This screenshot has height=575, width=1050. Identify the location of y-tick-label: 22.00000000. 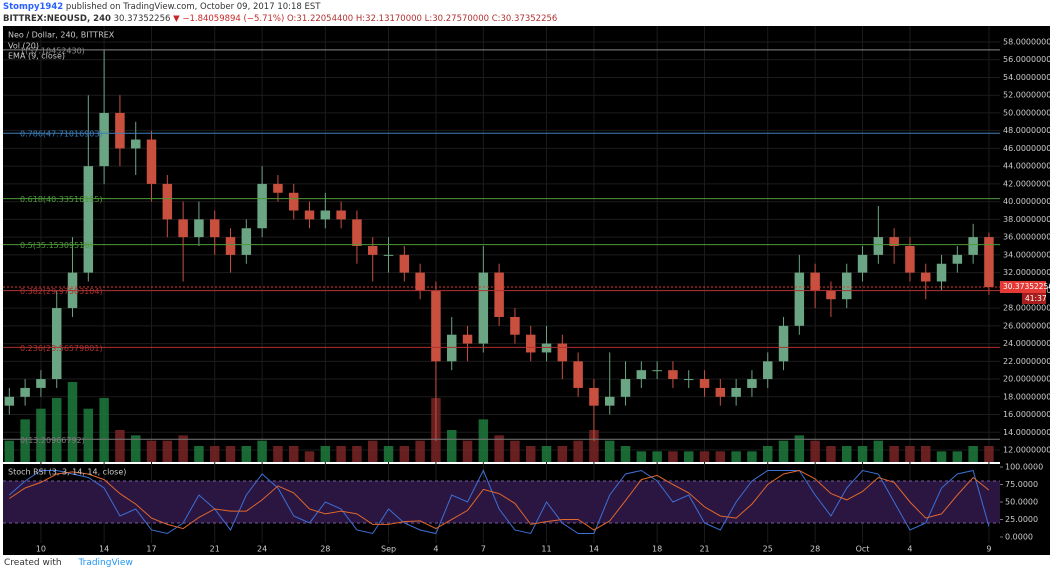
(1026, 361).